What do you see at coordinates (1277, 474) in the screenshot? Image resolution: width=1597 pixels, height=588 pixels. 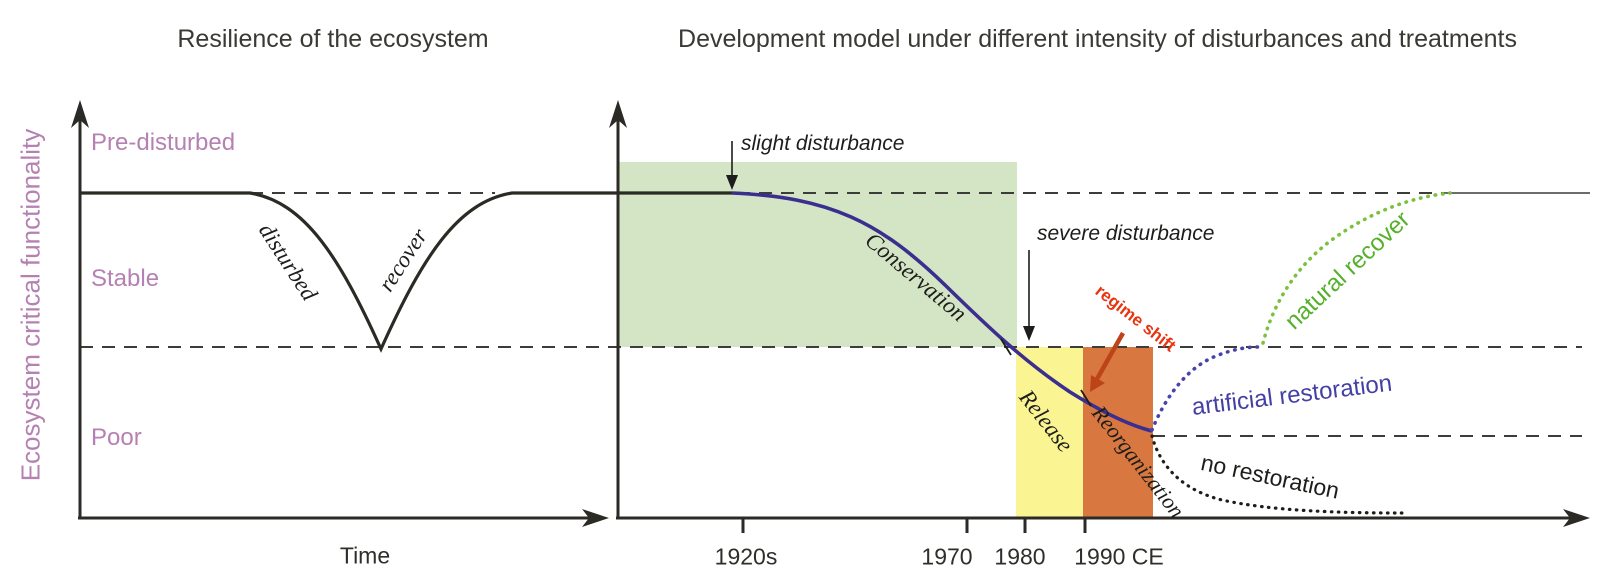 I see `no-restoration-curve` at bounding box center [1277, 474].